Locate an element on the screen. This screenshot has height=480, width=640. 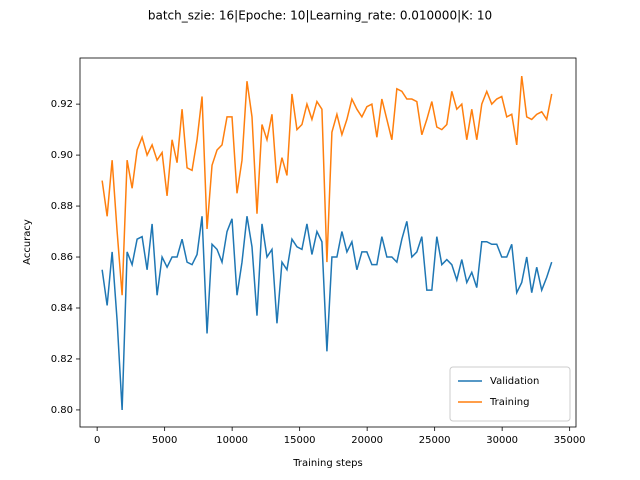
x-tick-label: 10000 is located at coordinates (232, 440).